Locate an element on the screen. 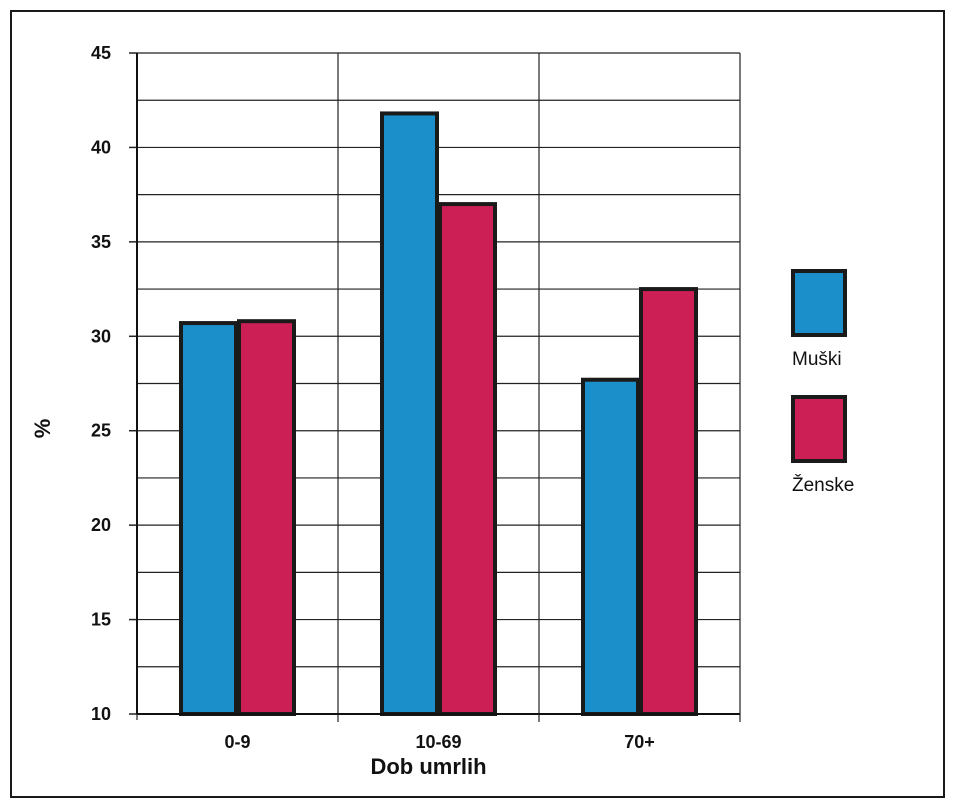 This screenshot has height=800, width=953. y-tick-label: 35 is located at coordinates (101, 242).